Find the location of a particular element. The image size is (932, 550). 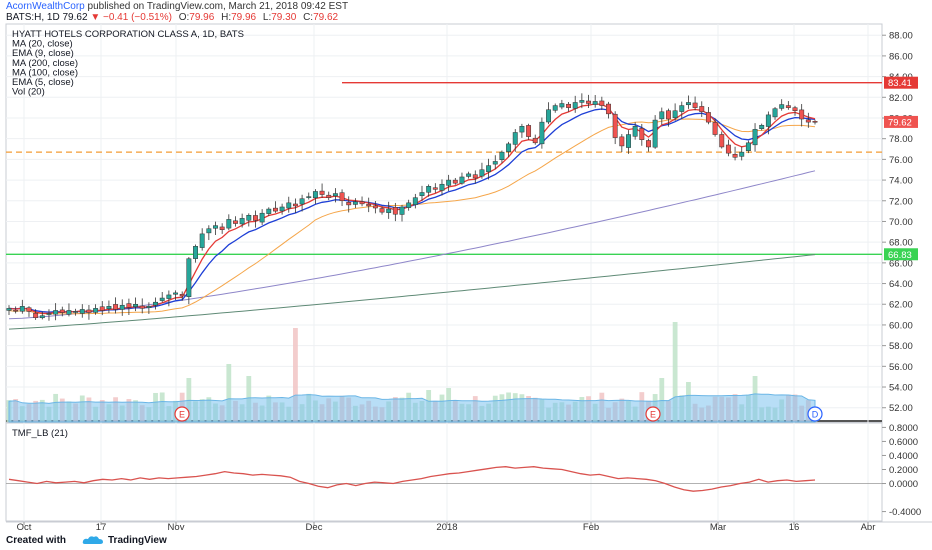

legend-item: MA (20, close) is located at coordinates (42, 44).